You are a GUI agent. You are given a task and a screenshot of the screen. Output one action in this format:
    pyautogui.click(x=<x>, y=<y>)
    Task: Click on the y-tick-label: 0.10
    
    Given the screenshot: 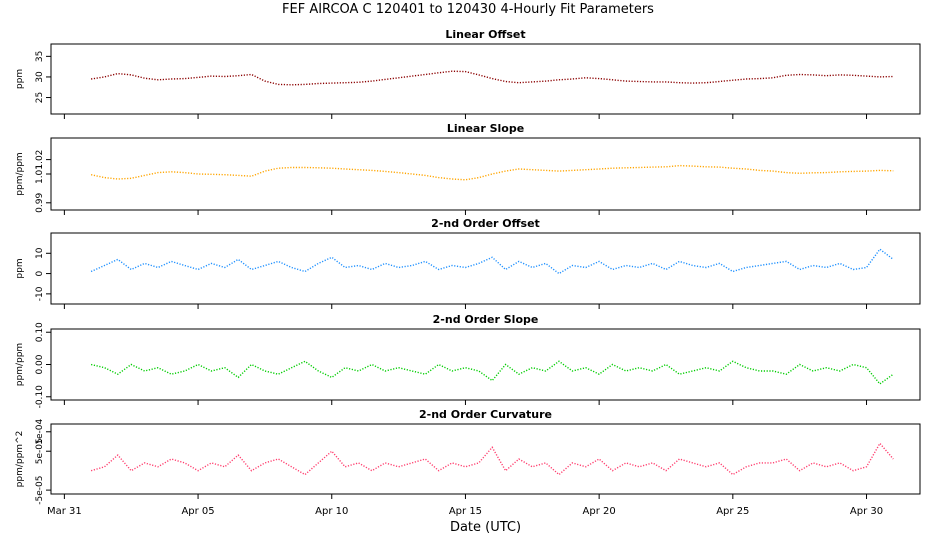 What is the action you would take?
    pyautogui.click(x=40, y=332)
    